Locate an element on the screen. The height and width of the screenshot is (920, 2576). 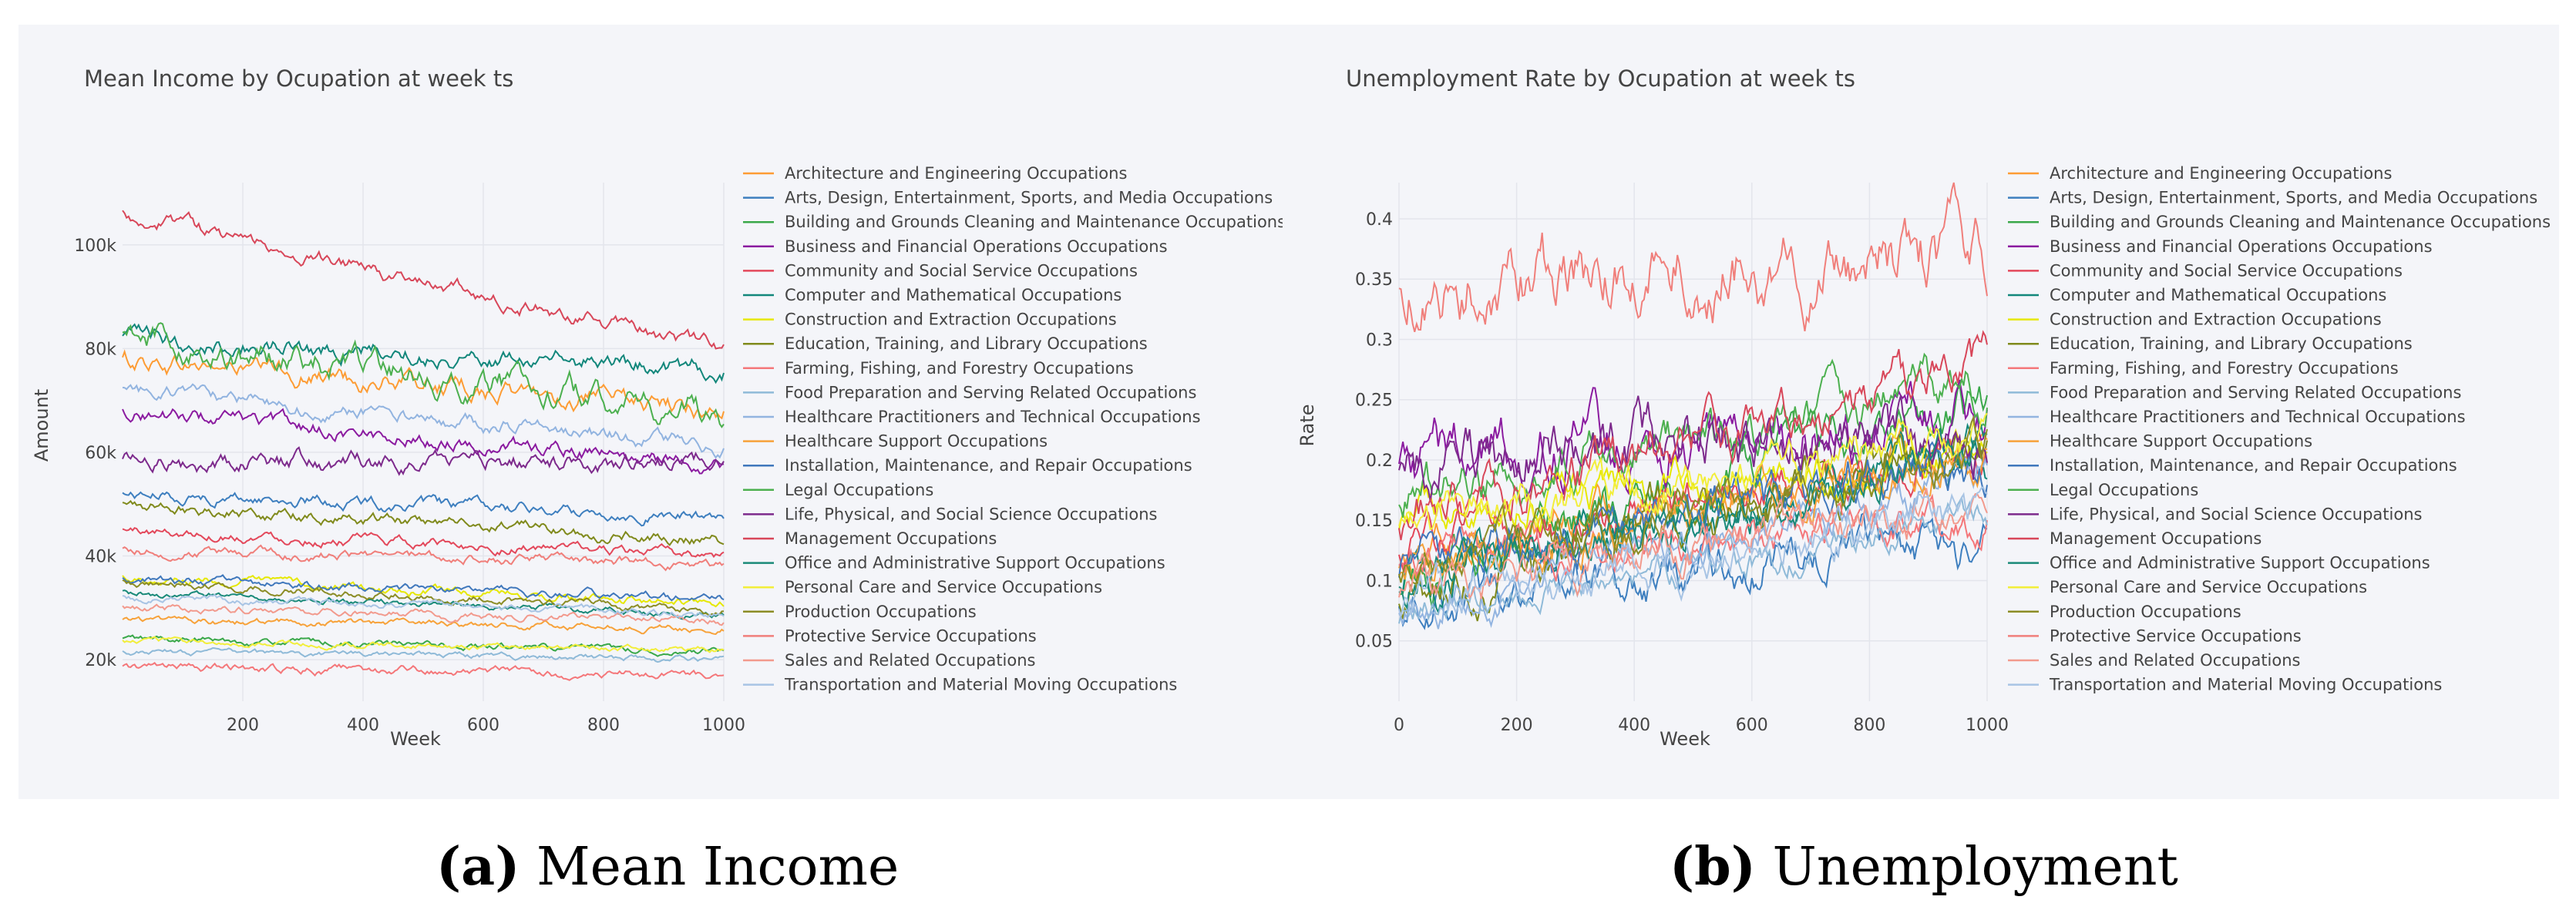
y-tick-label: 0.05 is located at coordinates (1374, 642).